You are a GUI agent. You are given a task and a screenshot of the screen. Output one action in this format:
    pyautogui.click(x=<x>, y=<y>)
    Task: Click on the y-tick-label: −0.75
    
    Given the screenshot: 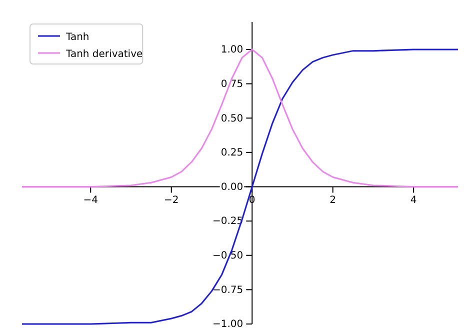 What is the action you would take?
    pyautogui.click(x=228, y=290)
    